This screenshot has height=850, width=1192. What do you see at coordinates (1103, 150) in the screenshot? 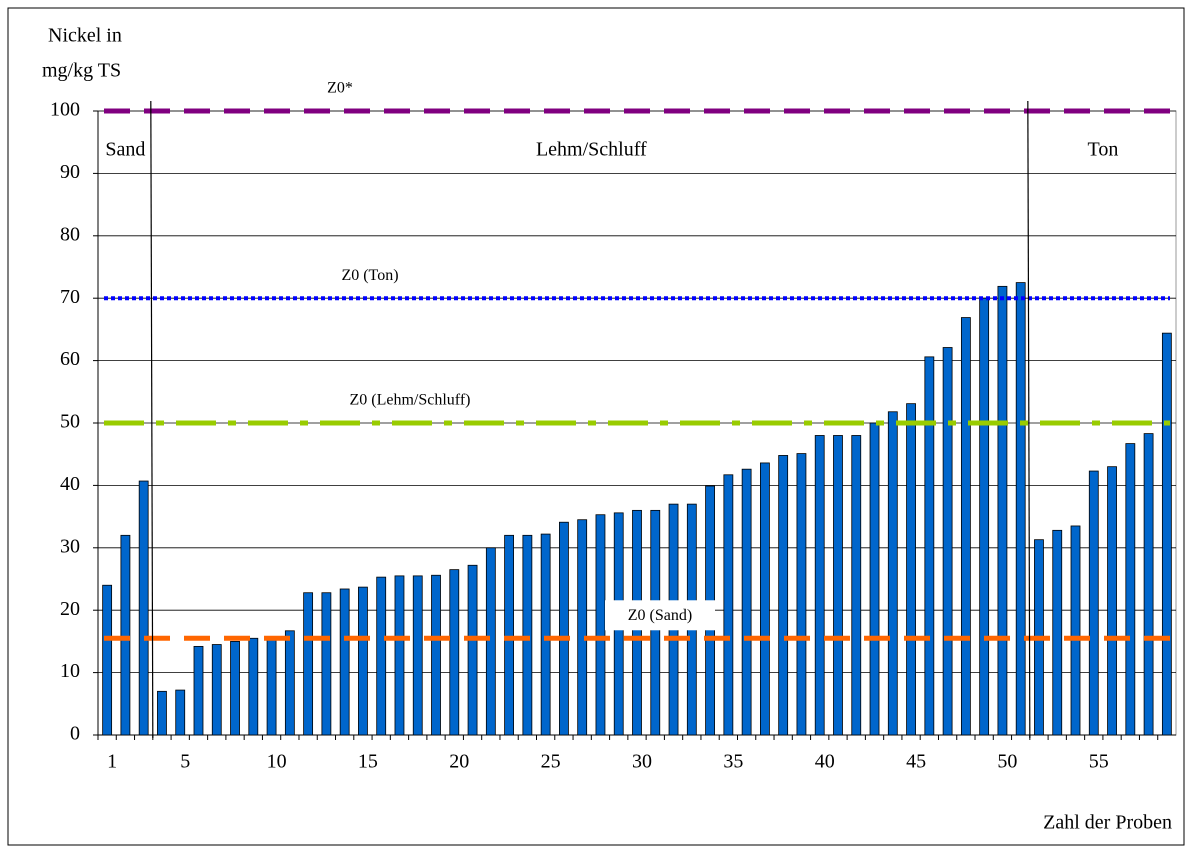
I see `region-label: Ton` at bounding box center [1103, 150].